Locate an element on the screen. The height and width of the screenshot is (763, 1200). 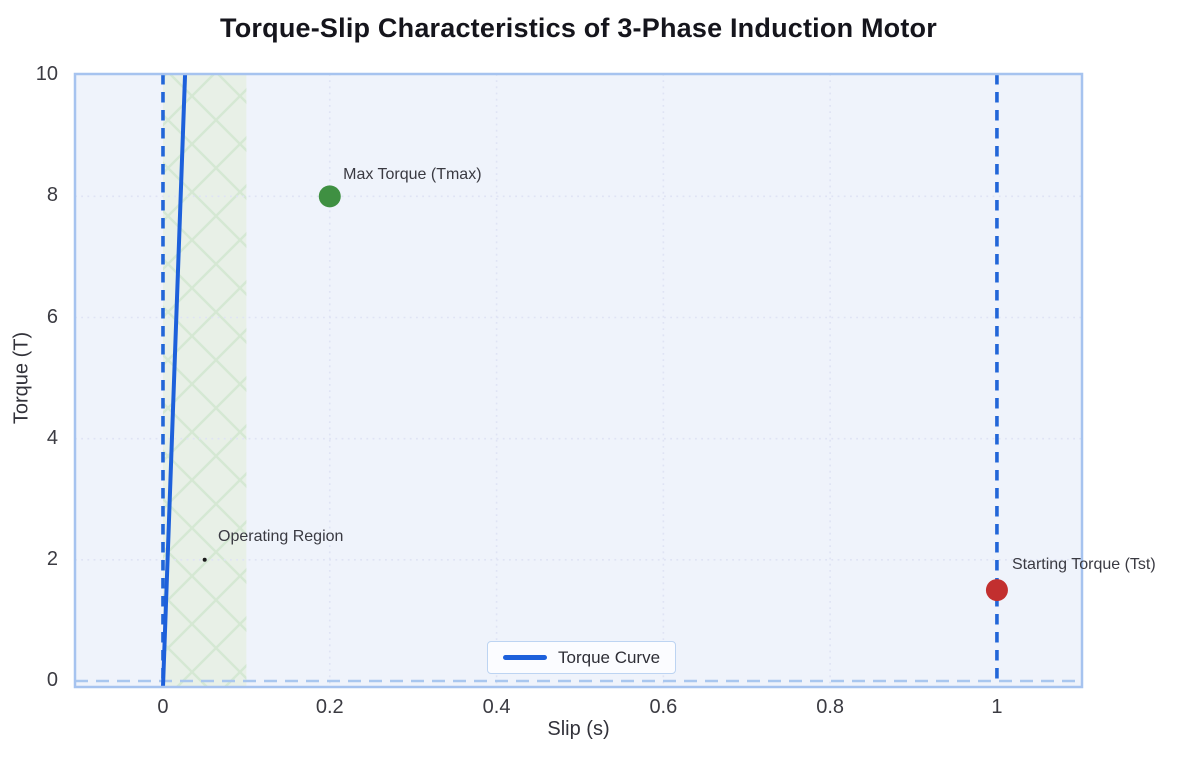
legend: Torque Curve is located at coordinates (582, 657).